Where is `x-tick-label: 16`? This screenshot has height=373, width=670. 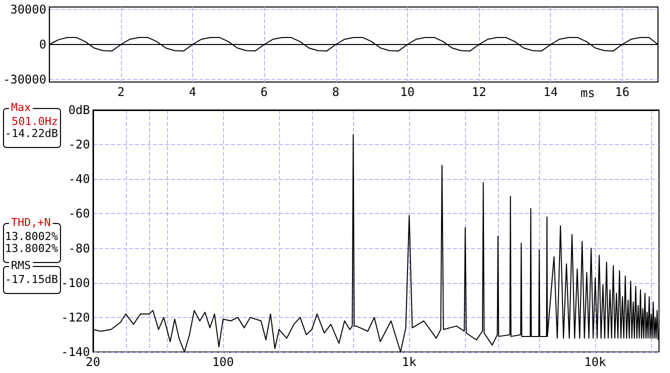 x-tick-label: 16 is located at coordinates (622, 92).